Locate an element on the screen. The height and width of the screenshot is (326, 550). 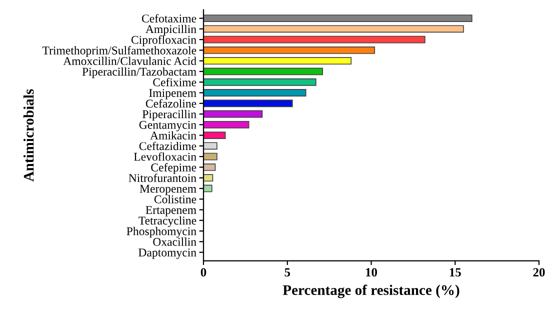
y-tick-label: Levofloxacin is located at coordinates (165, 156).